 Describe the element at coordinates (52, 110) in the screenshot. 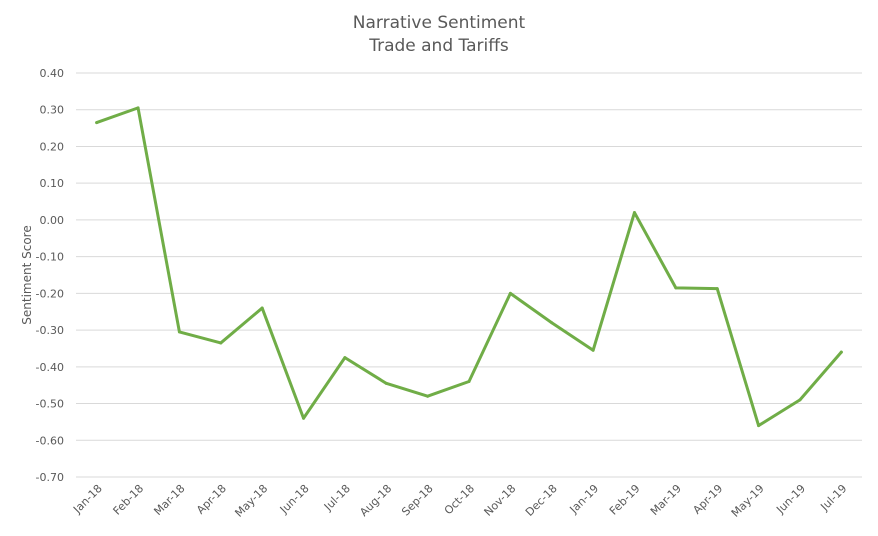

I see `y-tick-label: 0.30` at that location.